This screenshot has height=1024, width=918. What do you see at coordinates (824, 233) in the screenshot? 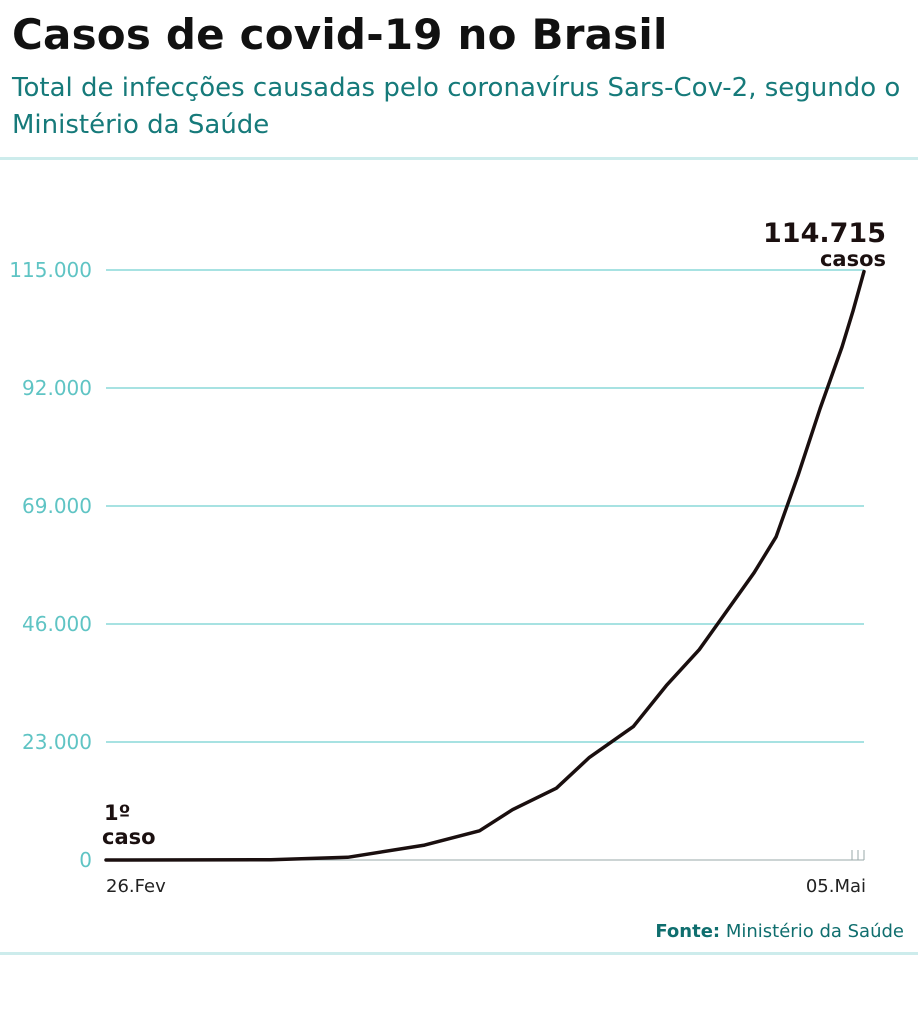
I see `last-value-number: 114.715` at bounding box center [824, 233].